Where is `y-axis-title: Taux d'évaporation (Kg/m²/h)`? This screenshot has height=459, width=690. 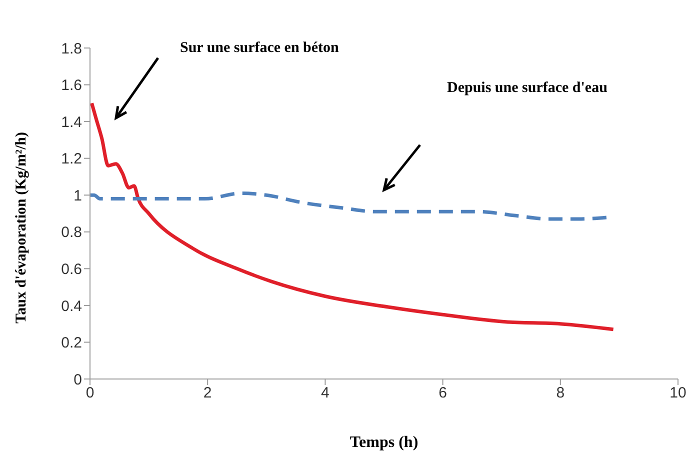 y-axis-title: Taux d'évaporation (Kg/m²/h) is located at coordinates (21, 228).